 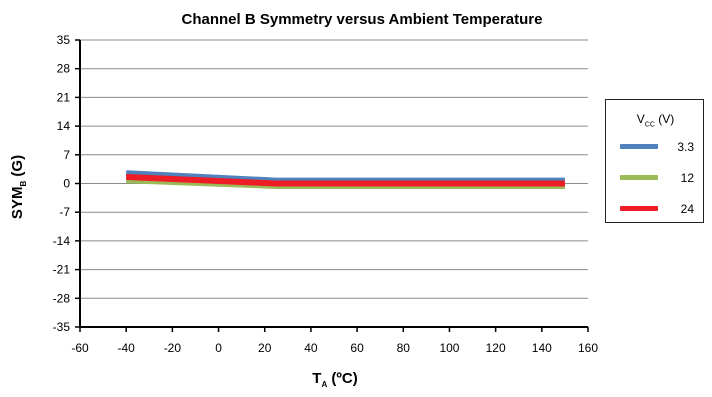 What do you see at coordinates (311, 348) in the screenshot?
I see `x-tick-label: 40` at bounding box center [311, 348].